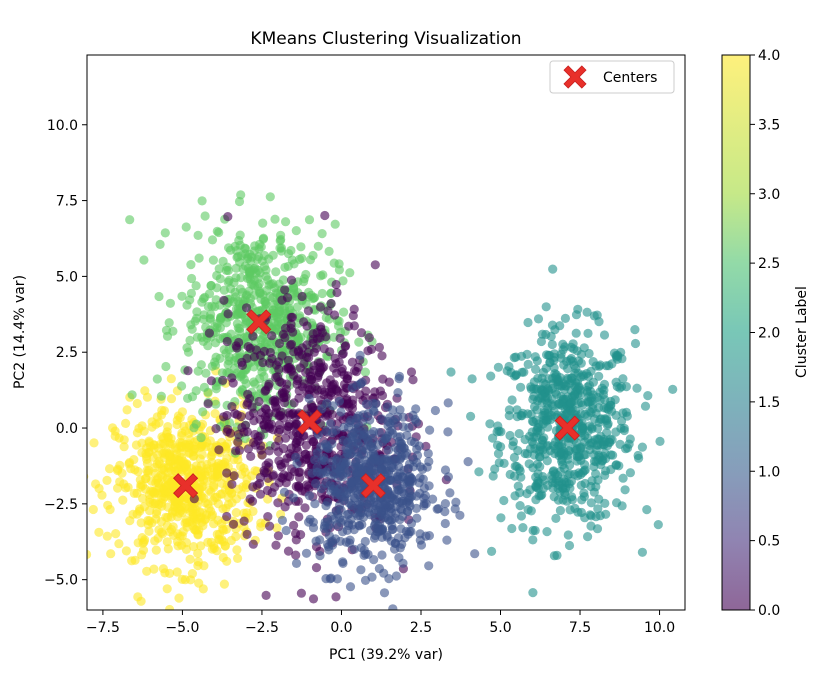 Image resolution: width=836 pixels, height=700 pixels. Describe the element at coordinates (67, 429) in the screenshot. I see `y-tick-label: 0.0` at that location.